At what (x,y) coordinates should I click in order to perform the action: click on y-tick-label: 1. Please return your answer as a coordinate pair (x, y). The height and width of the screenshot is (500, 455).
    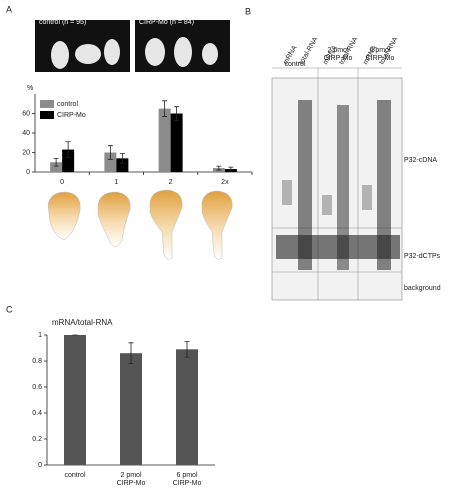
    Looking at the image, I should click on (40, 335).